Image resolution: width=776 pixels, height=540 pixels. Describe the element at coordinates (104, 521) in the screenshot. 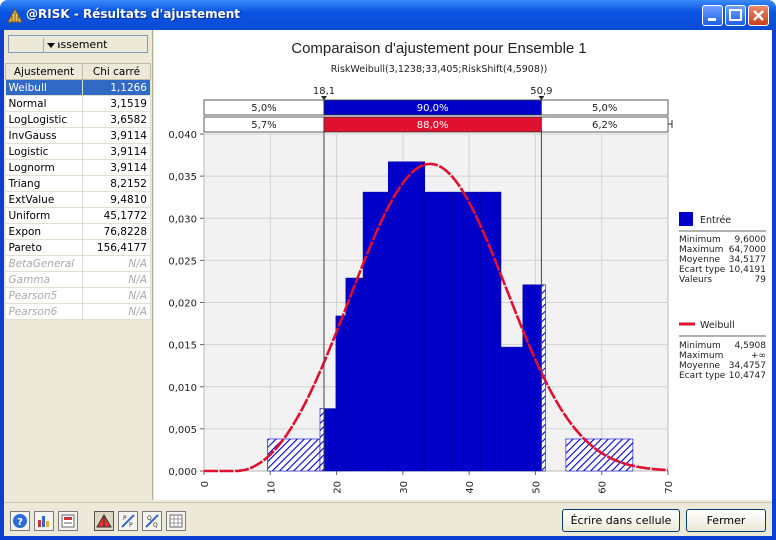

I see `density-icon` at that location.